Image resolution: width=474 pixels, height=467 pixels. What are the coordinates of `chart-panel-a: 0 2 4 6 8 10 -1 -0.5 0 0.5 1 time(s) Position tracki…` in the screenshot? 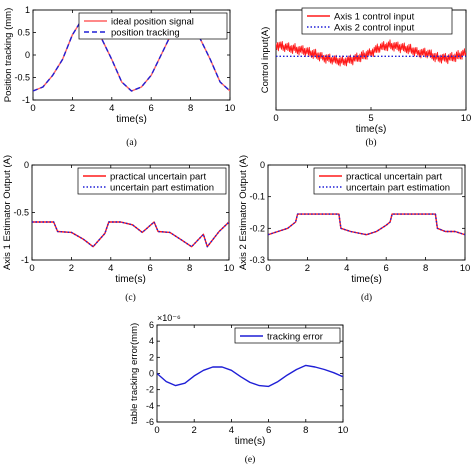 It's located at (119, 76).